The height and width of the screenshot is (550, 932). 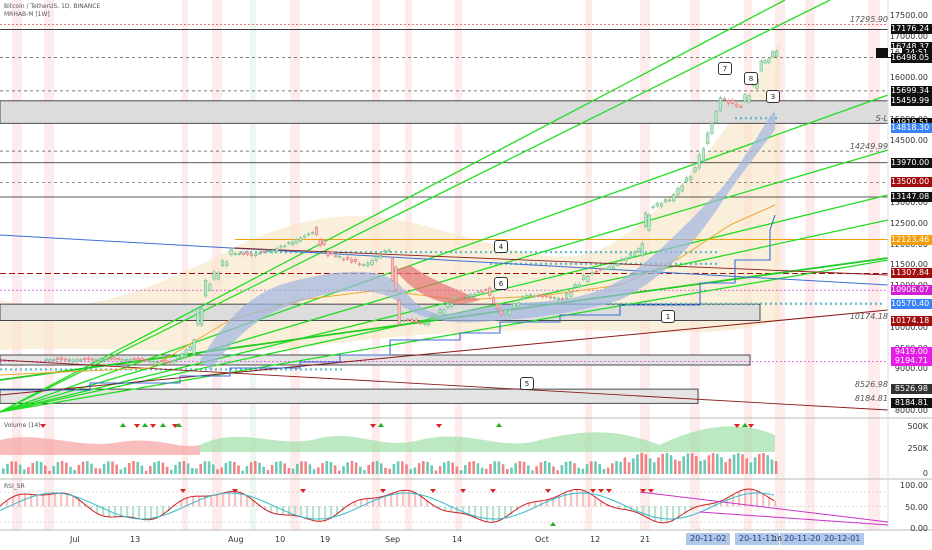 I want to click on price-tag: 16498.05, so click(x=911, y=57).